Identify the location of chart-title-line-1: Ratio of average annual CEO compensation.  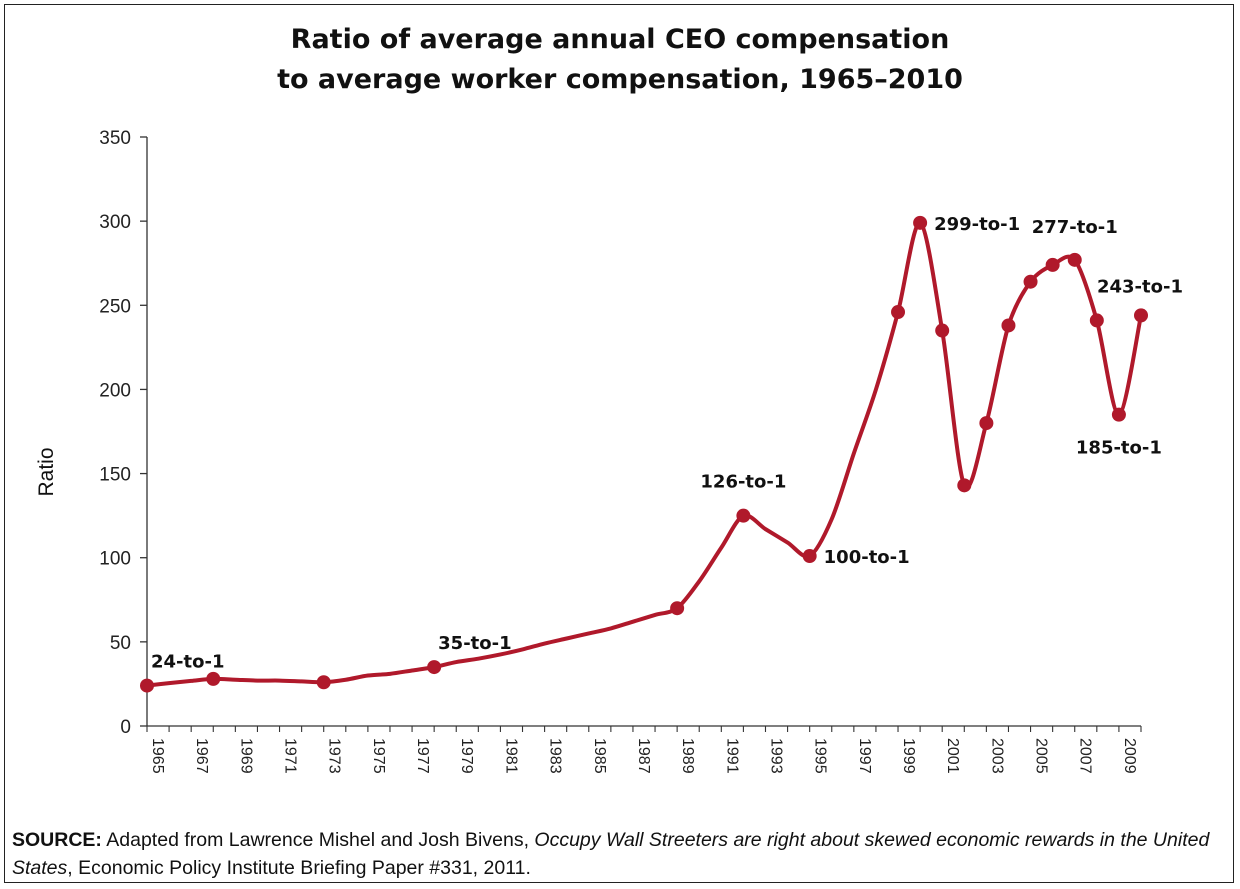
(620, 39).